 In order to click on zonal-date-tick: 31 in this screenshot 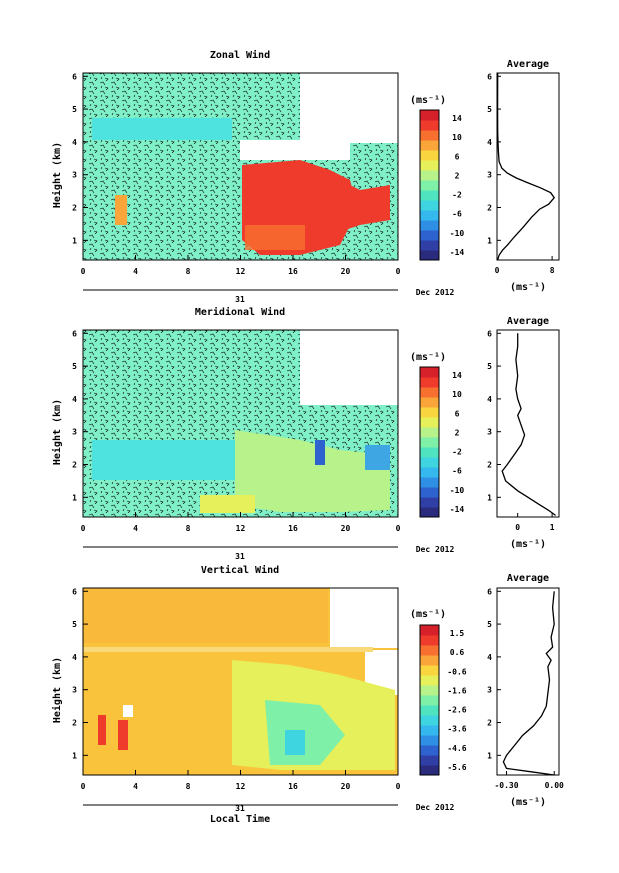, I will do `click(240, 299)`.